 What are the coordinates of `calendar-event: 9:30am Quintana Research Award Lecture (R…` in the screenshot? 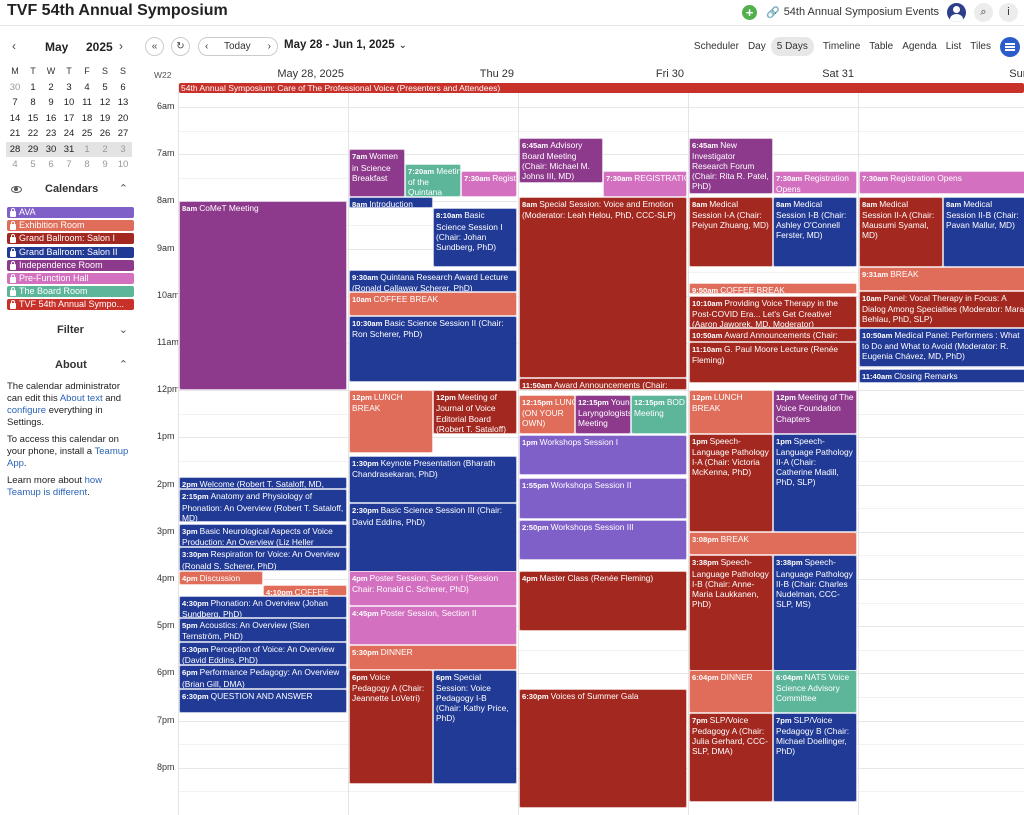 It's located at (433, 280).